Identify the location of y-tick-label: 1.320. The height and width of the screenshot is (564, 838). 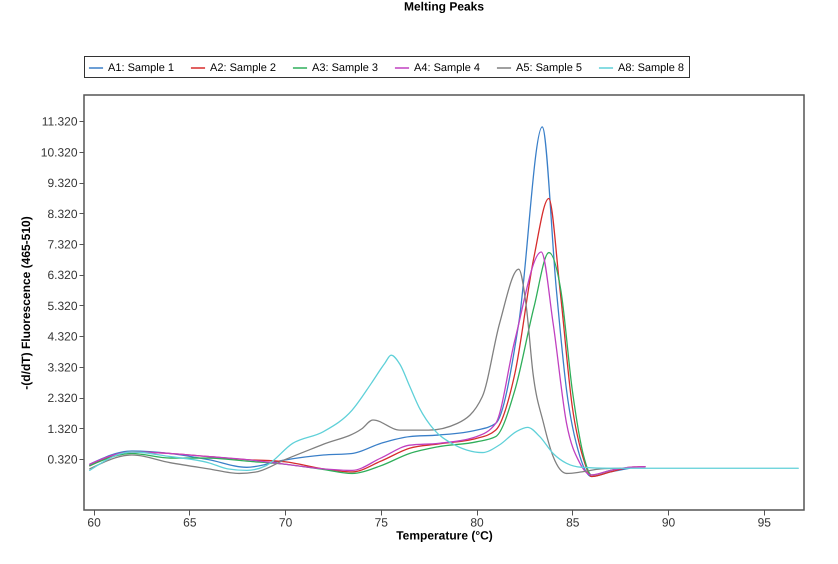
(62, 429).